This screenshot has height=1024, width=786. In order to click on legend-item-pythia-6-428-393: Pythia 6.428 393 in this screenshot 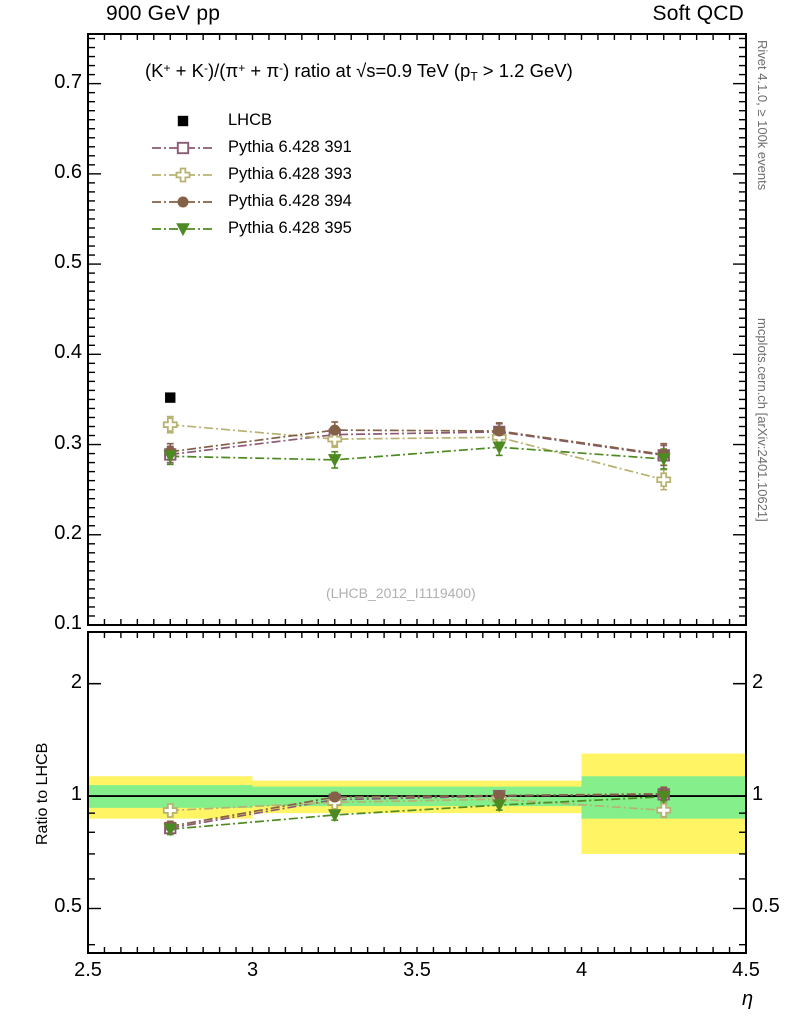, I will do `click(252, 174)`.